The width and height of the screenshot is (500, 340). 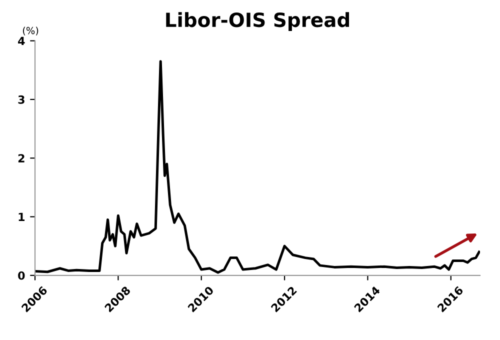 I want to click on y-axis-title: (%), so click(x=30, y=31).